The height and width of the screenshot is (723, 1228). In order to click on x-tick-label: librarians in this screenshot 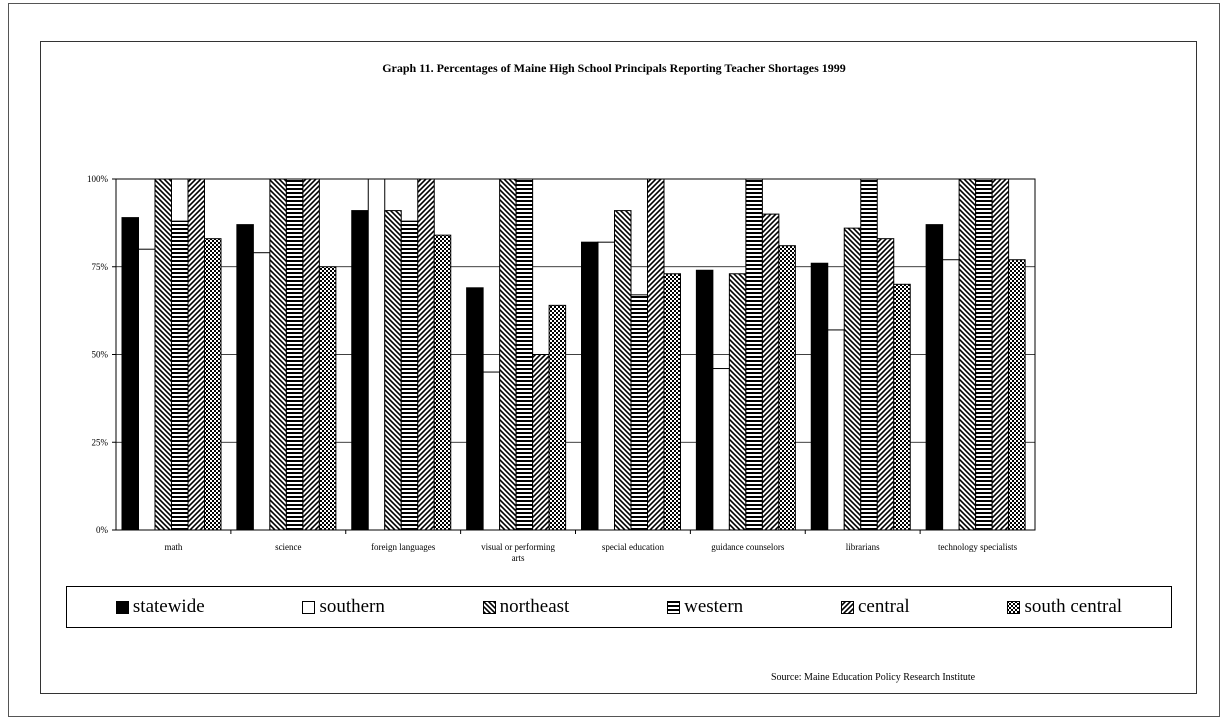, I will do `click(863, 547)`.